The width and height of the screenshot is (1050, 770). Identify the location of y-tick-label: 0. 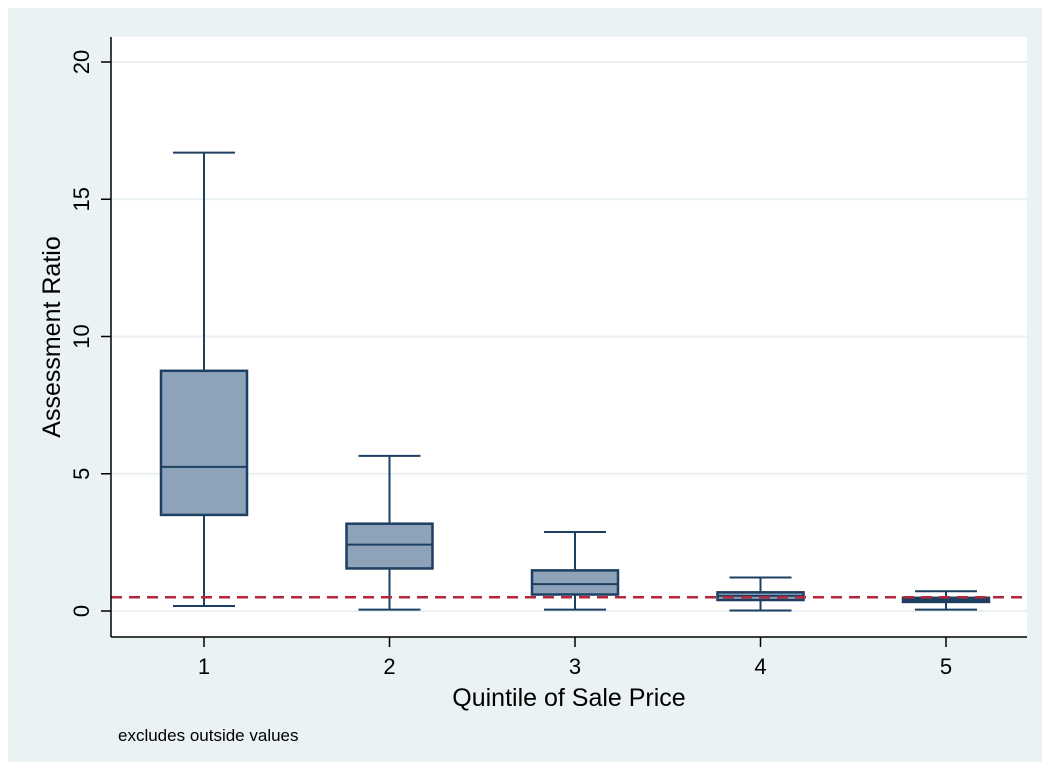
(81, 611).